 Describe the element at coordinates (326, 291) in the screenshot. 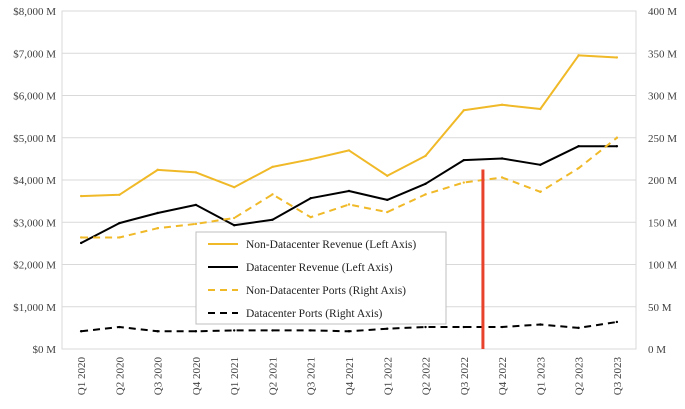

I see `legend-label: Non-Datacenter Ports (Right Axis)` at that location.